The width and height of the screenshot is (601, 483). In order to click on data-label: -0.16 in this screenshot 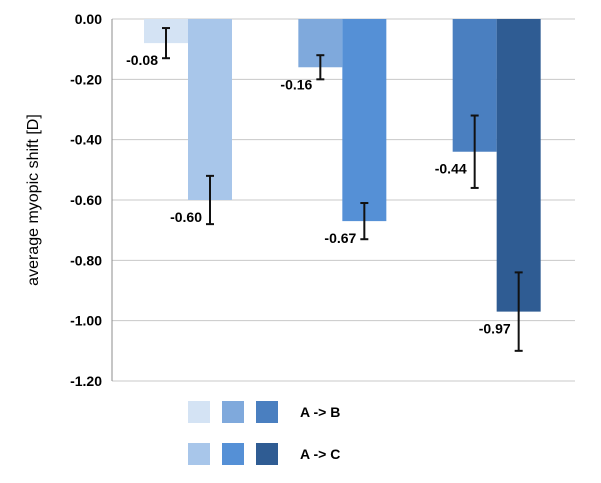, I will do `click(296, 84)`.